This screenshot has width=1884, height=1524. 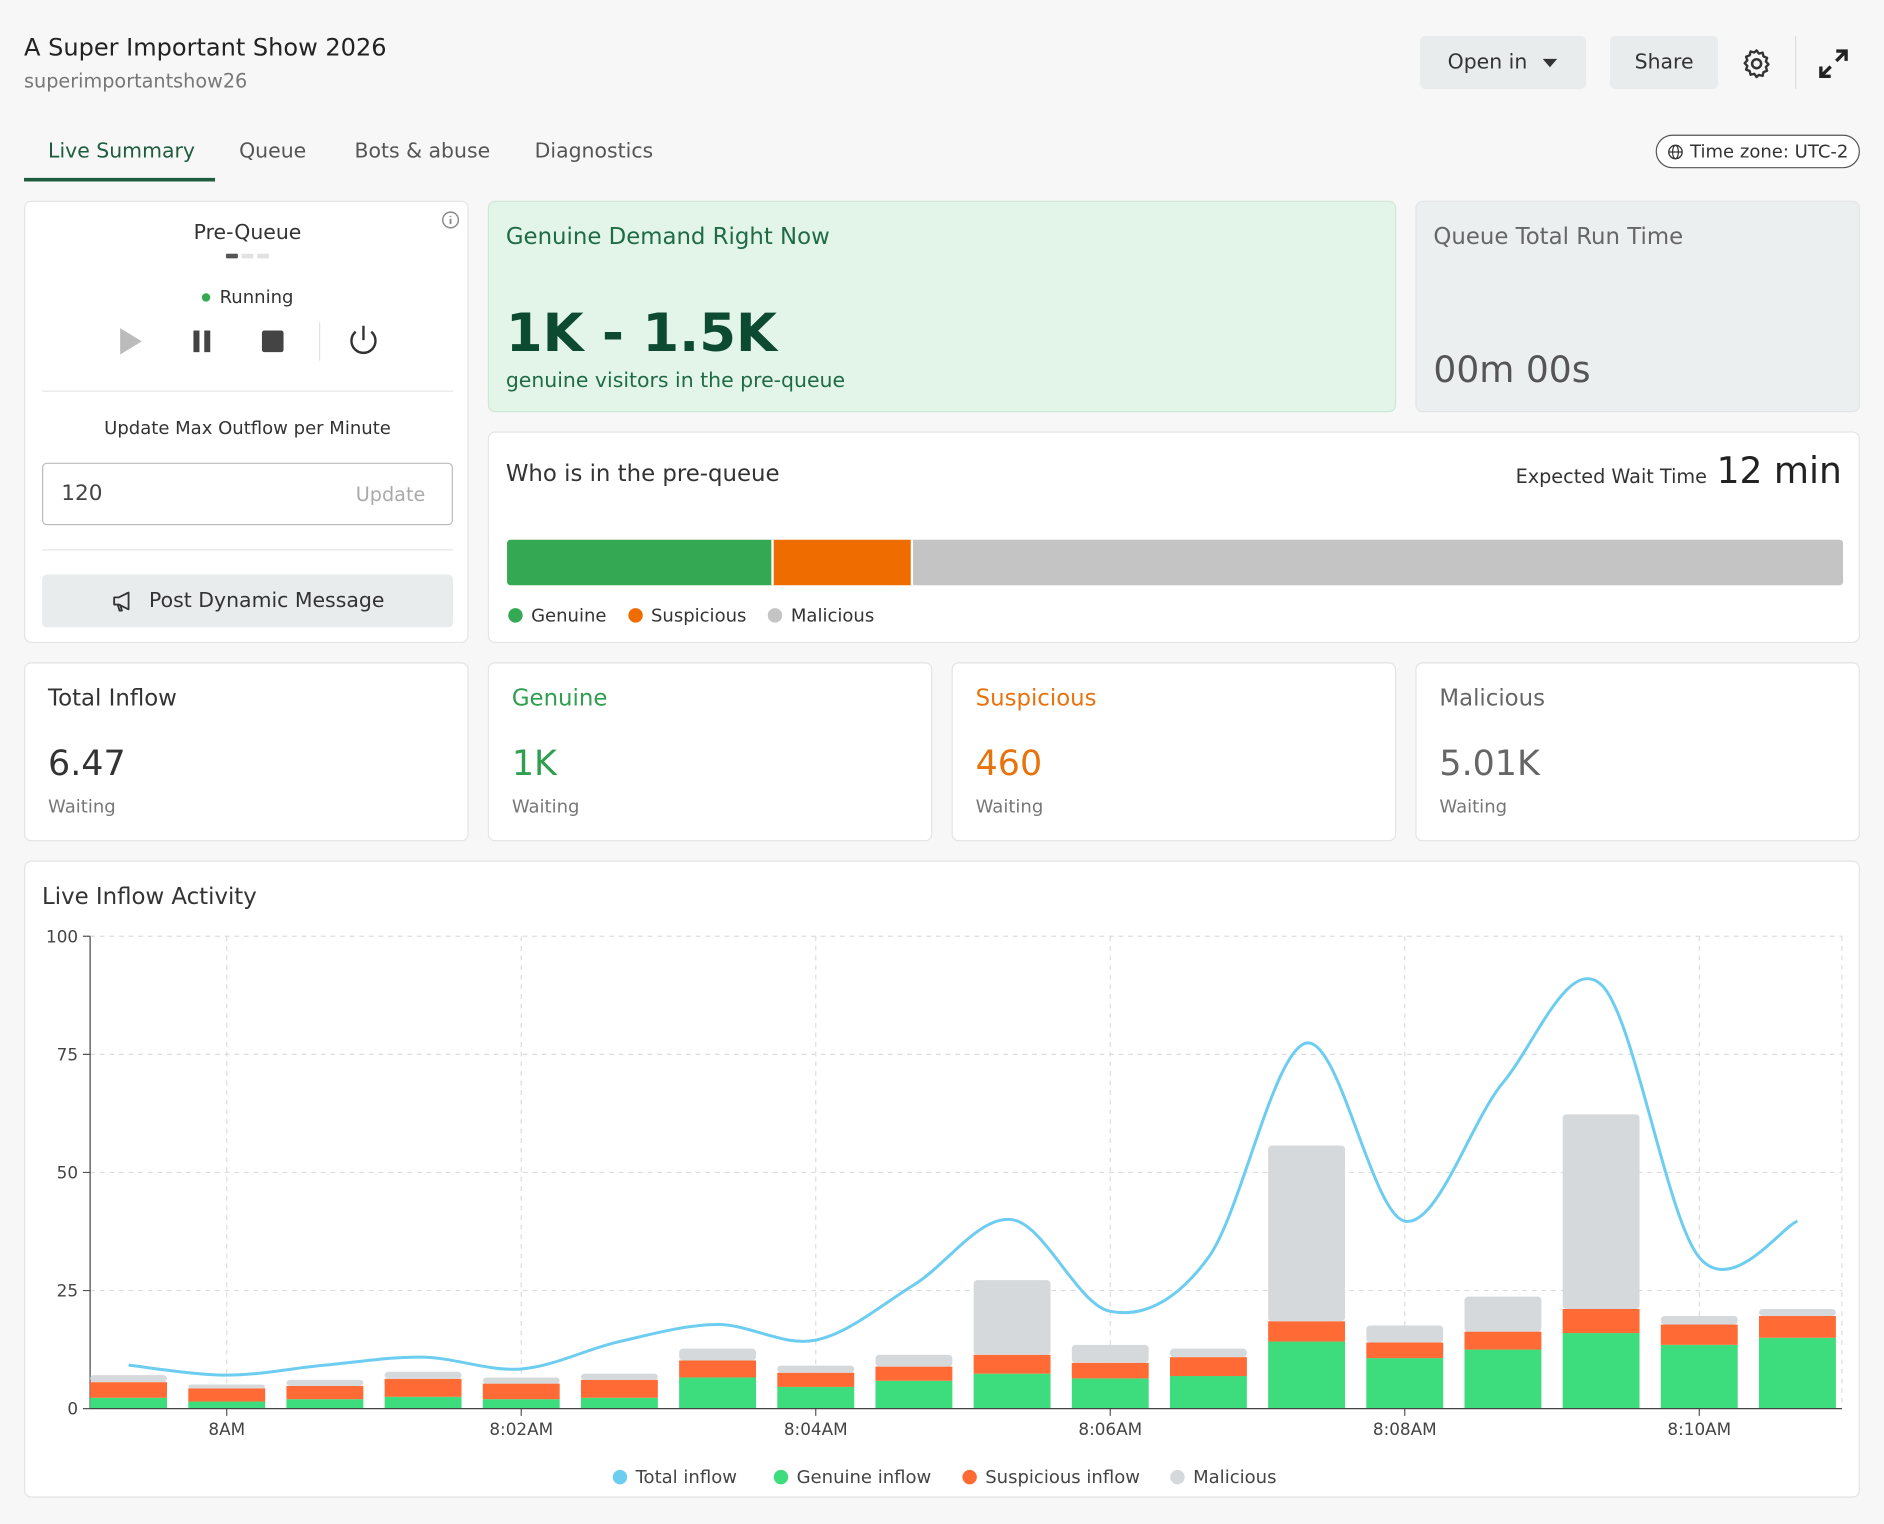 What do you see at coordinates (272, 341) in the screenshot?
I see `stop-button` at bounding box center [272, 341].